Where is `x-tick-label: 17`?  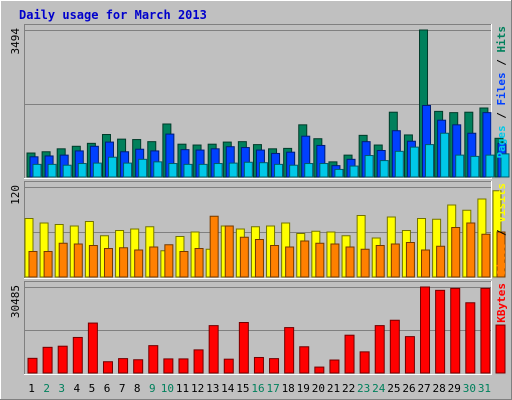 x-tick-label: 17 is located at coordinates (272, 388).